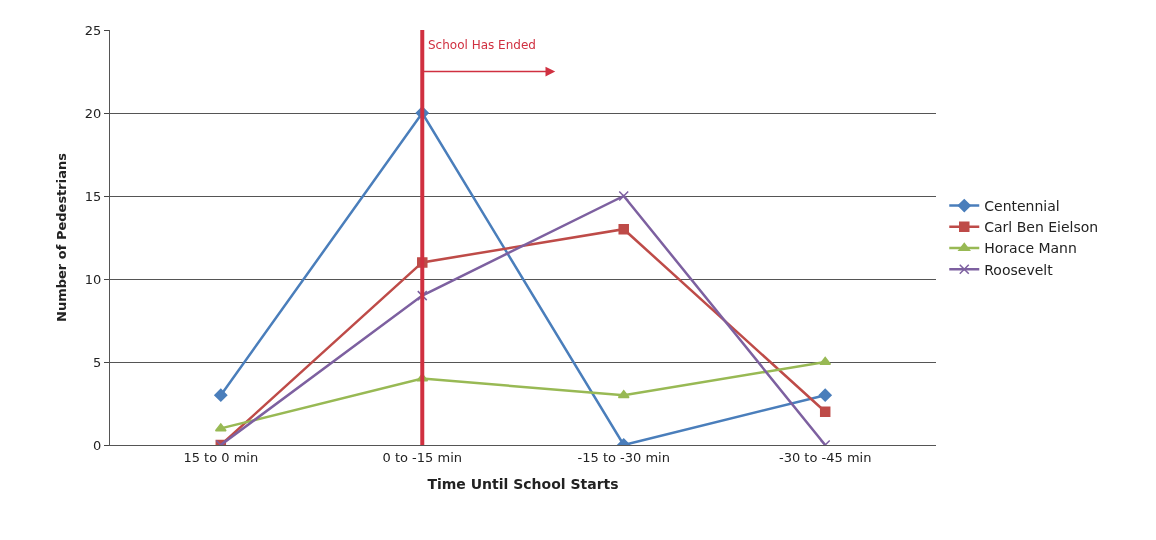 The image size is (1156, 540). What do you see at coordinates (61, 237) in the screenshot?
I see `y-axis-title: Number of Pedestrians` at bounding box center [61, 237].